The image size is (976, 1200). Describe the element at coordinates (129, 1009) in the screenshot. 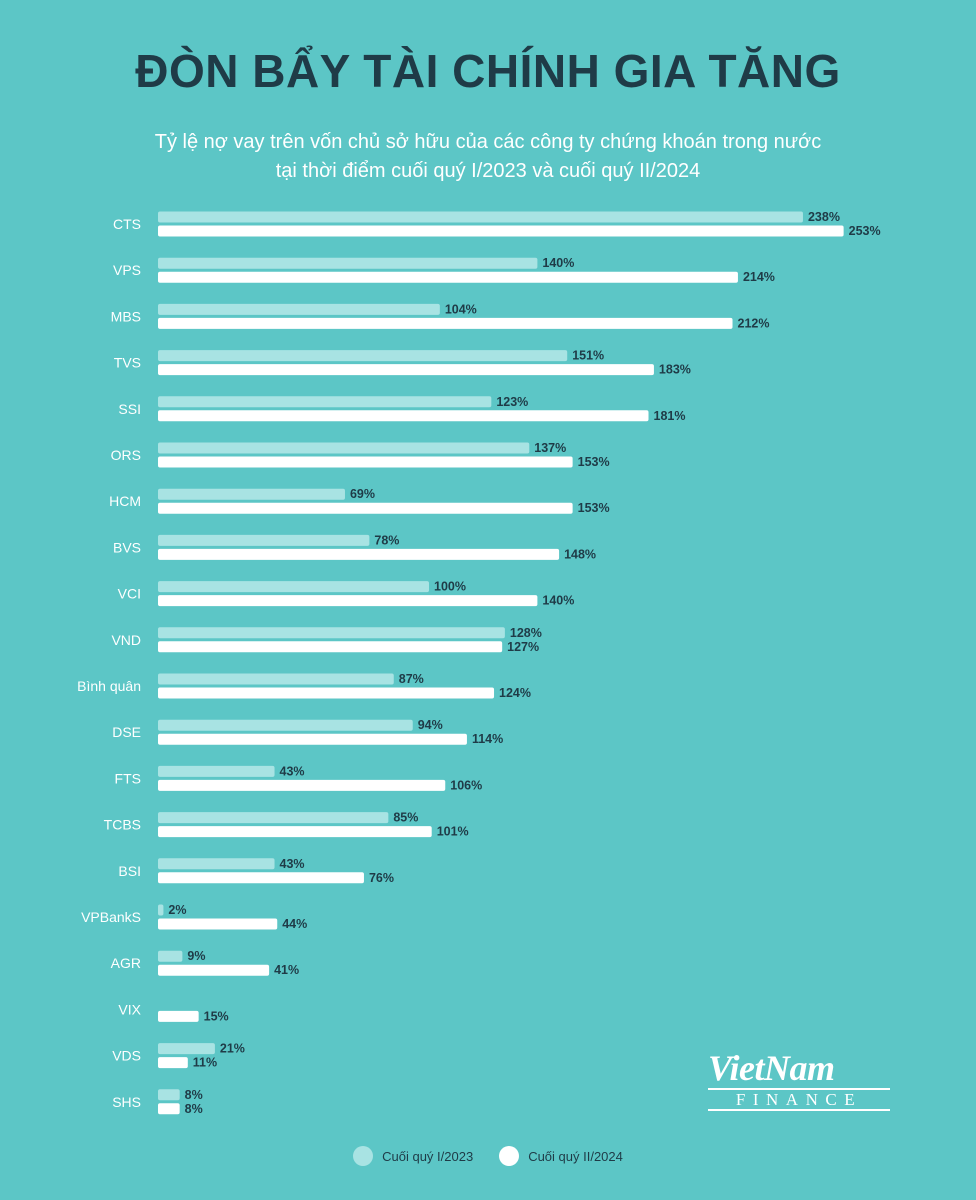

I see `category-label-vix: VIX` at that location.